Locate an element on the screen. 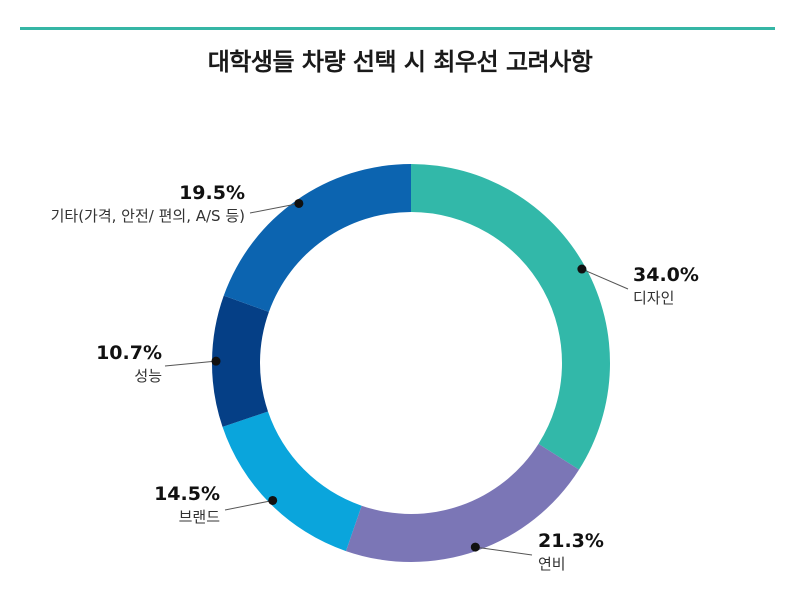 Image resolution: width=800 pixels, height=612 pixels. leader-line-fuel-efficiency is located at coordinates (504, 551).